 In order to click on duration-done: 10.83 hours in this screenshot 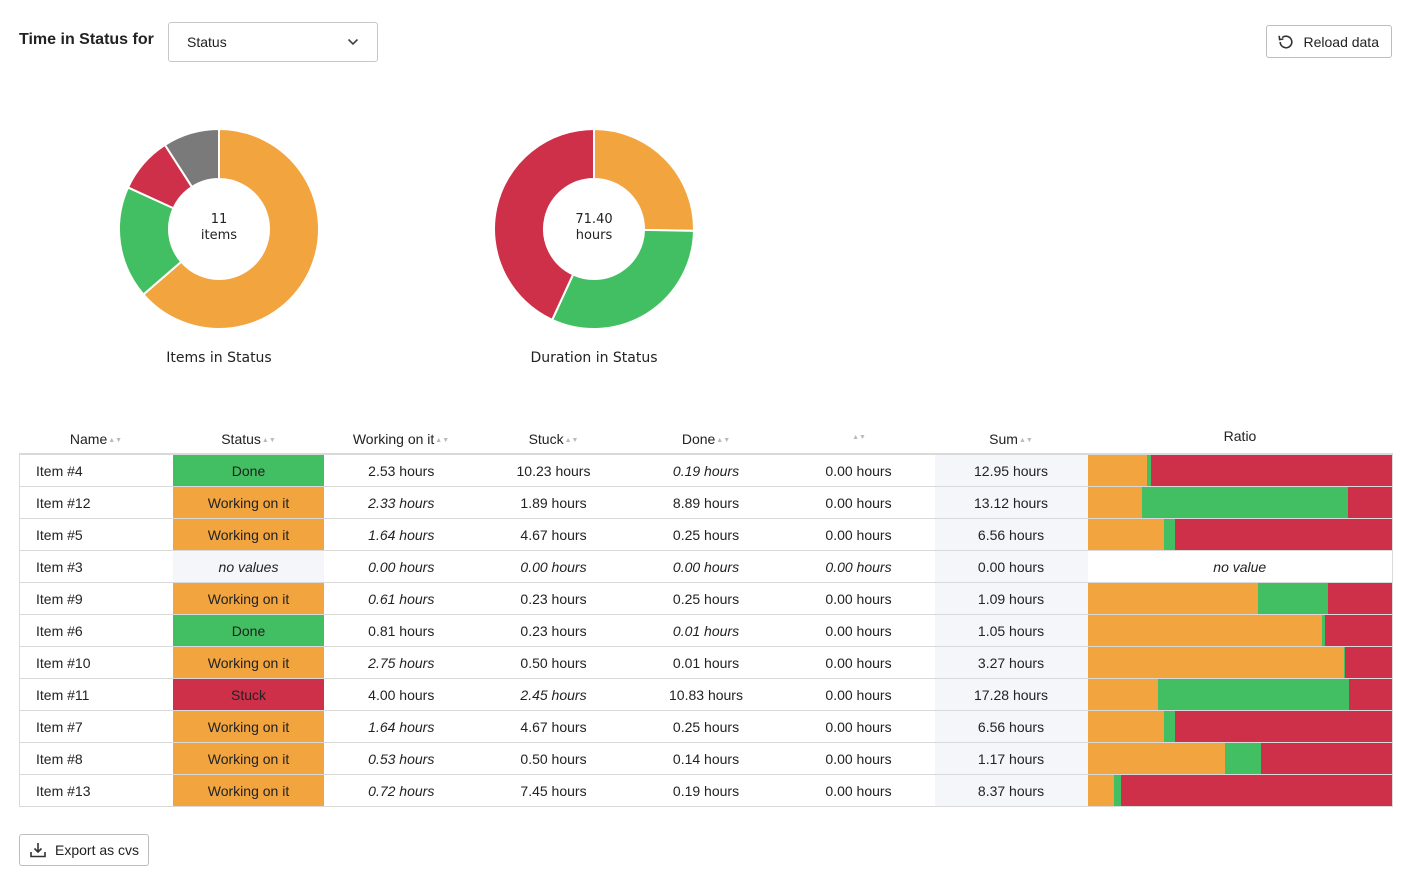, I will do `click(706, 694)`.